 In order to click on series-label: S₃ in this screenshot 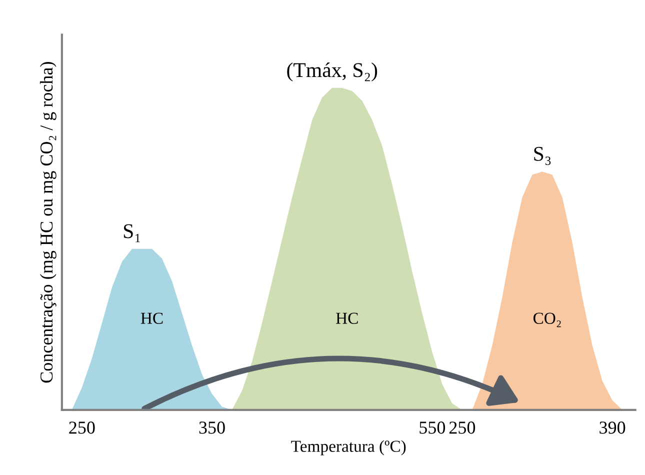, I will do `click(542, 155)`.